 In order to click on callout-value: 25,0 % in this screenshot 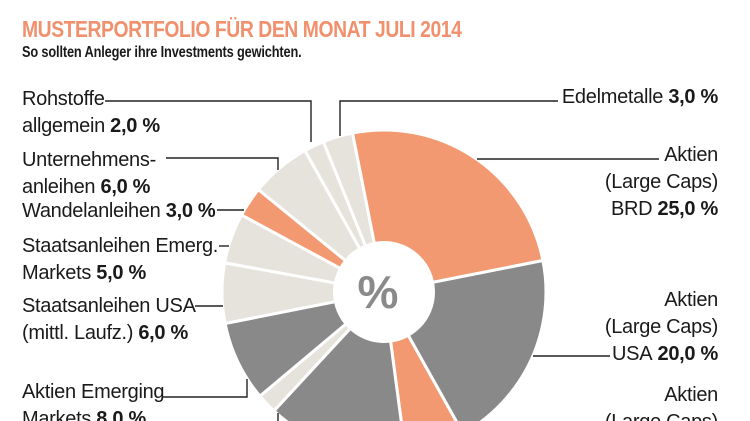, I will do `click(685, 209)`.